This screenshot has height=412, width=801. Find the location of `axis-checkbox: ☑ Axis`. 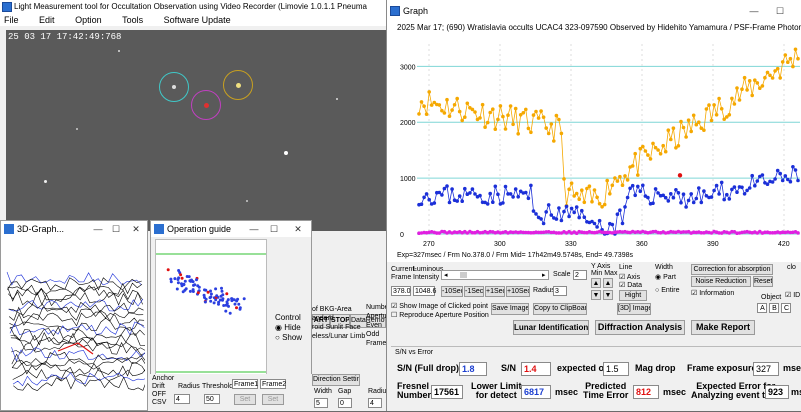

axis-checkbox: ☑ Axis is located at coordinates (630, 277).